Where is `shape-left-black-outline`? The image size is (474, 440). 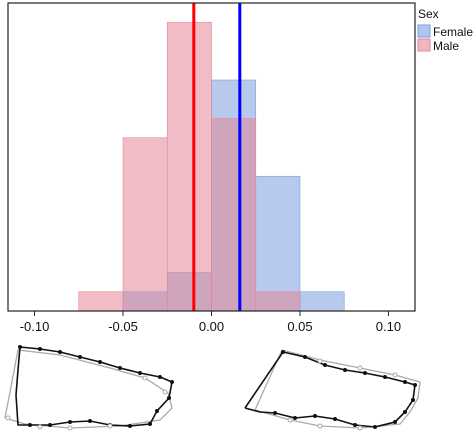 shape-left-black-outline is located at coordinates (94, 386).